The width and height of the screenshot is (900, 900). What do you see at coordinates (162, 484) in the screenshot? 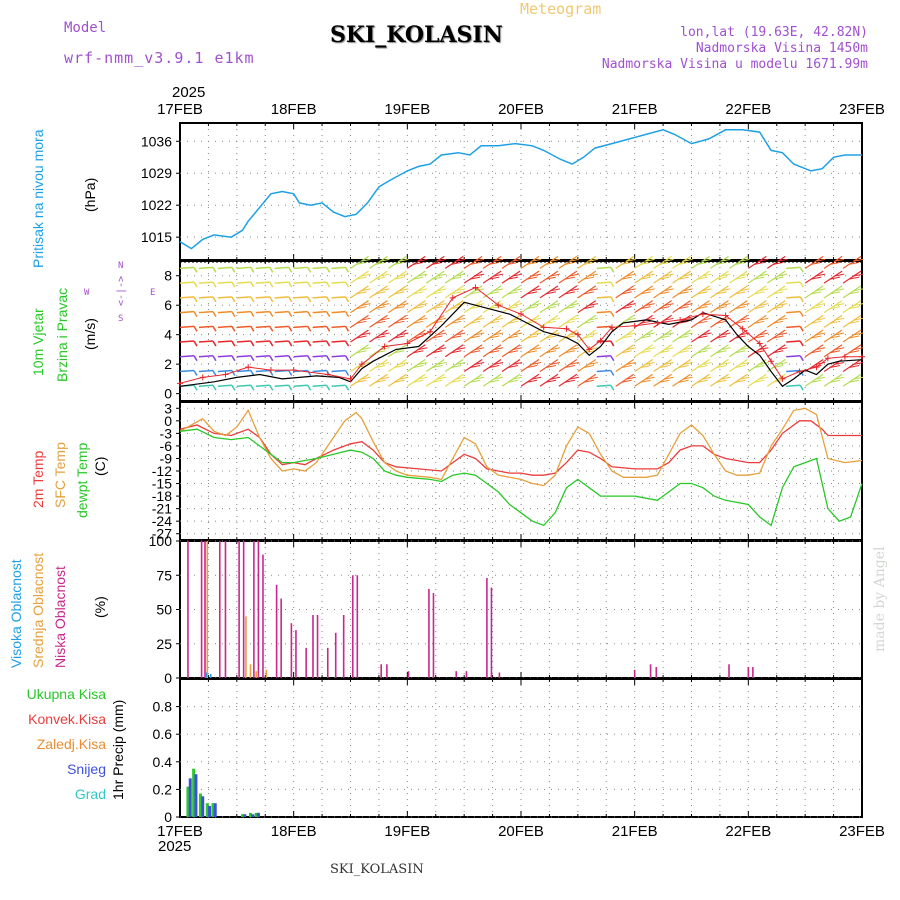
I see `temp-ytick-label: -15` at bounding box center [162, 484].